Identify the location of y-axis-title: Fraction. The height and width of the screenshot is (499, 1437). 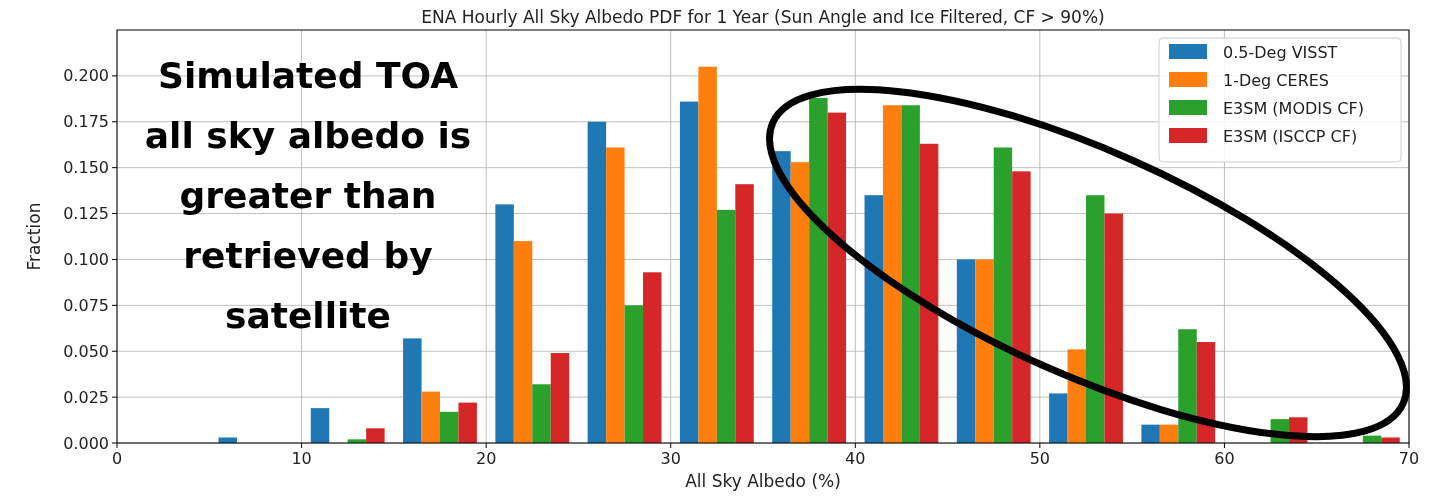
(34, 236).